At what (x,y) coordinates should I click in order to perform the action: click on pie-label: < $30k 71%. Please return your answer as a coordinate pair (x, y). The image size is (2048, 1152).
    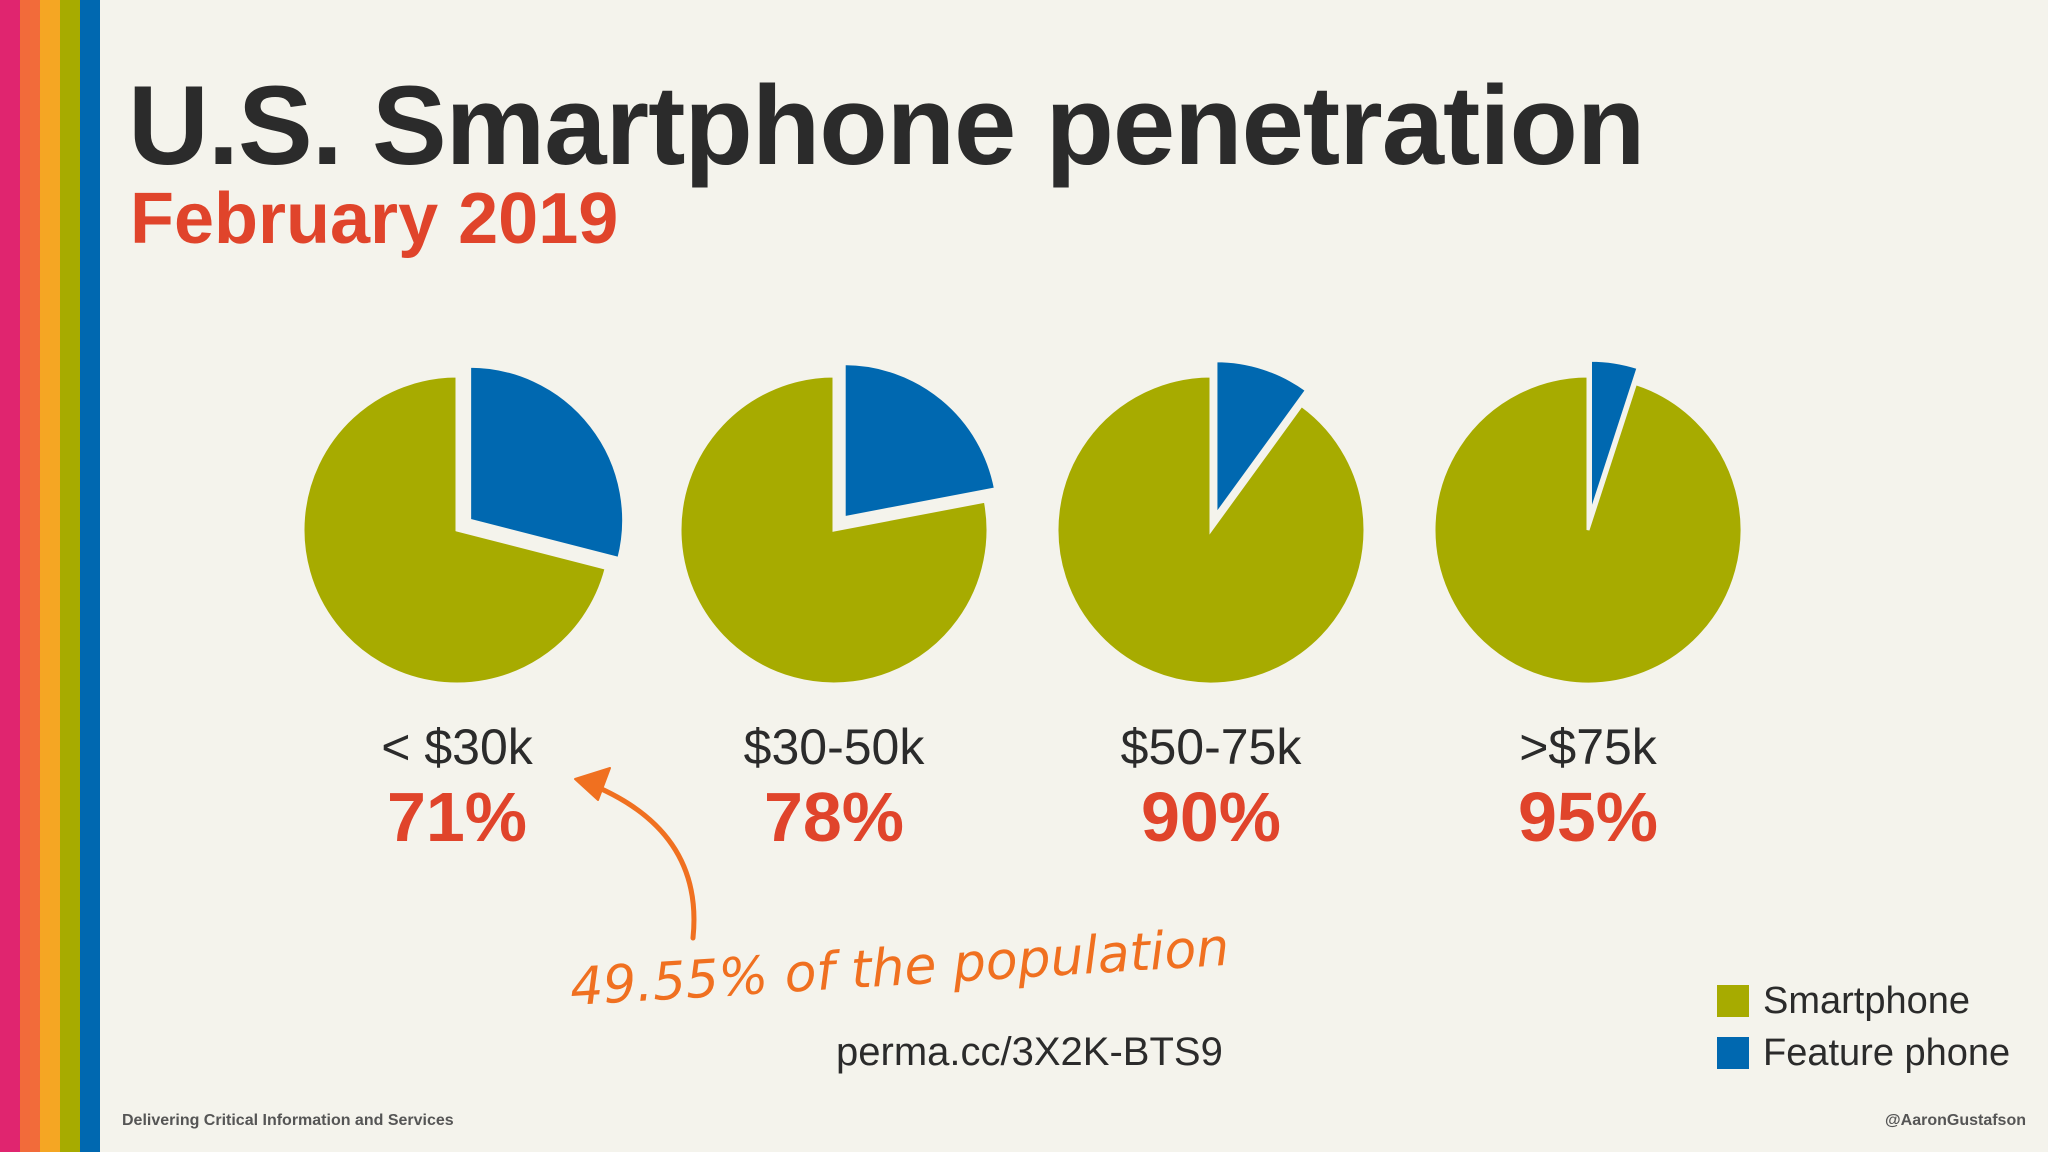
    Looking at the image, I should click on (457, 788).